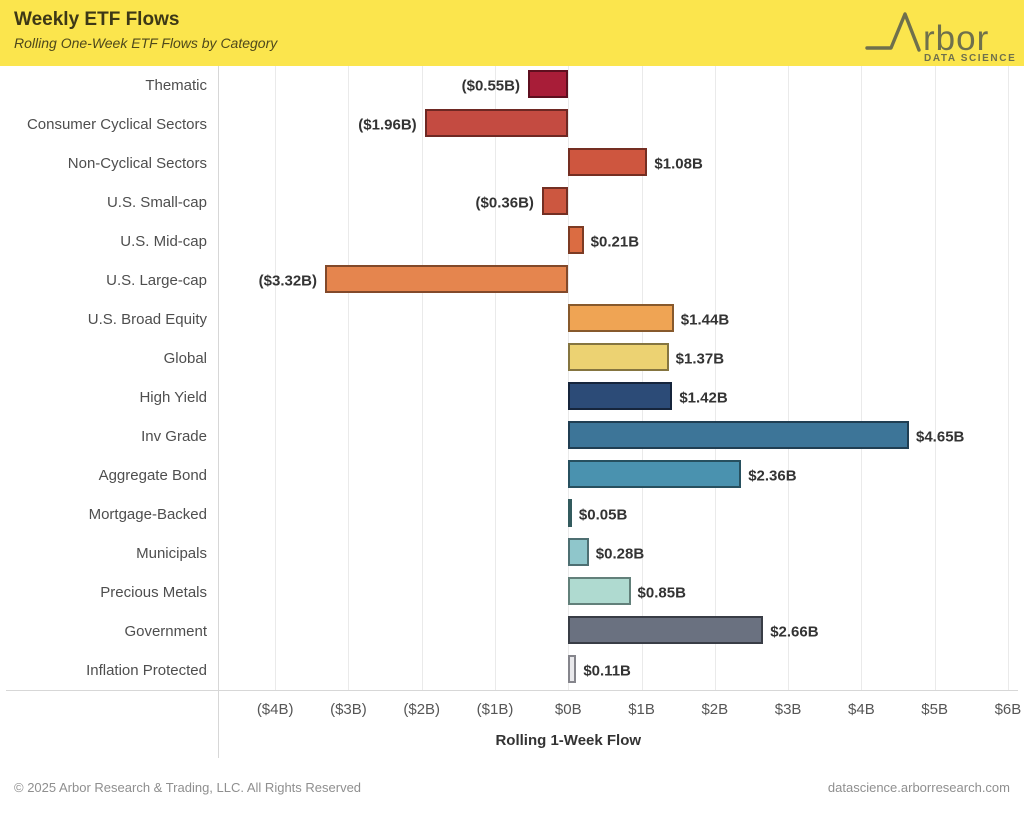 The image size is (1024, 819). I want to click on chart-row: High Yield $1.42B, so click(512, 397).